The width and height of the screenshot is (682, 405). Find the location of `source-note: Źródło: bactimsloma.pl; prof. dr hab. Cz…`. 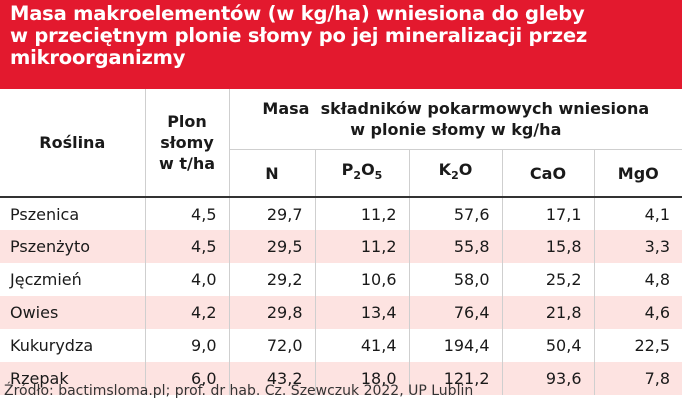

source-note: Źródło: bactimsloma.pl; prof. dr hab. Cz… is located at coordinates (239, 391).